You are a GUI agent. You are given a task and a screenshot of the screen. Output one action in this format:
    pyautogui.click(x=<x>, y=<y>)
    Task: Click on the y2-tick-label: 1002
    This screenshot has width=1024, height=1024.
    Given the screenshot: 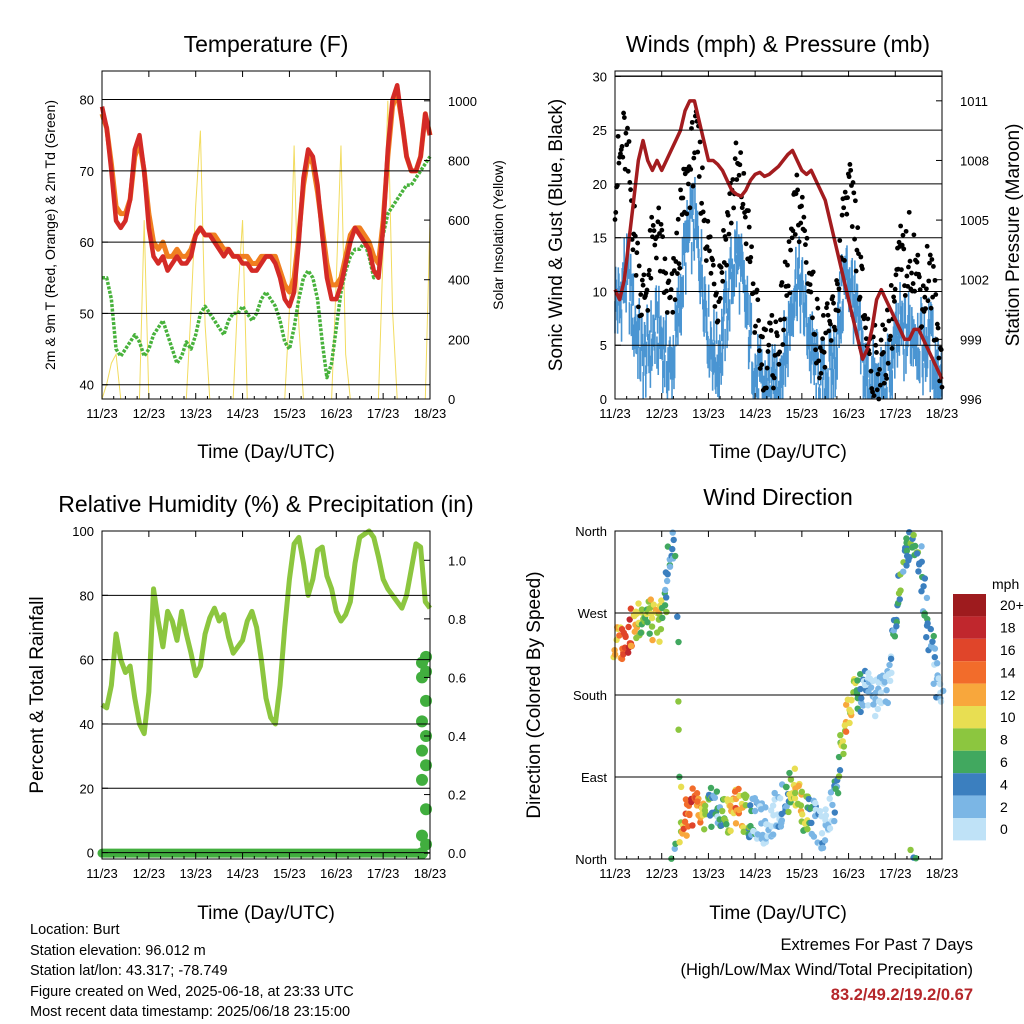 What is the action you would take?
    pyautogui.click(x=974, y=280)
    